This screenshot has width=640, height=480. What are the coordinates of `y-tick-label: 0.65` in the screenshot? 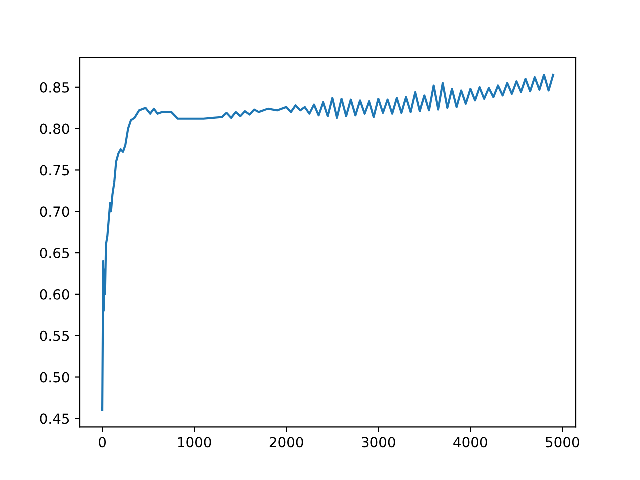 It's located at (55, 253).